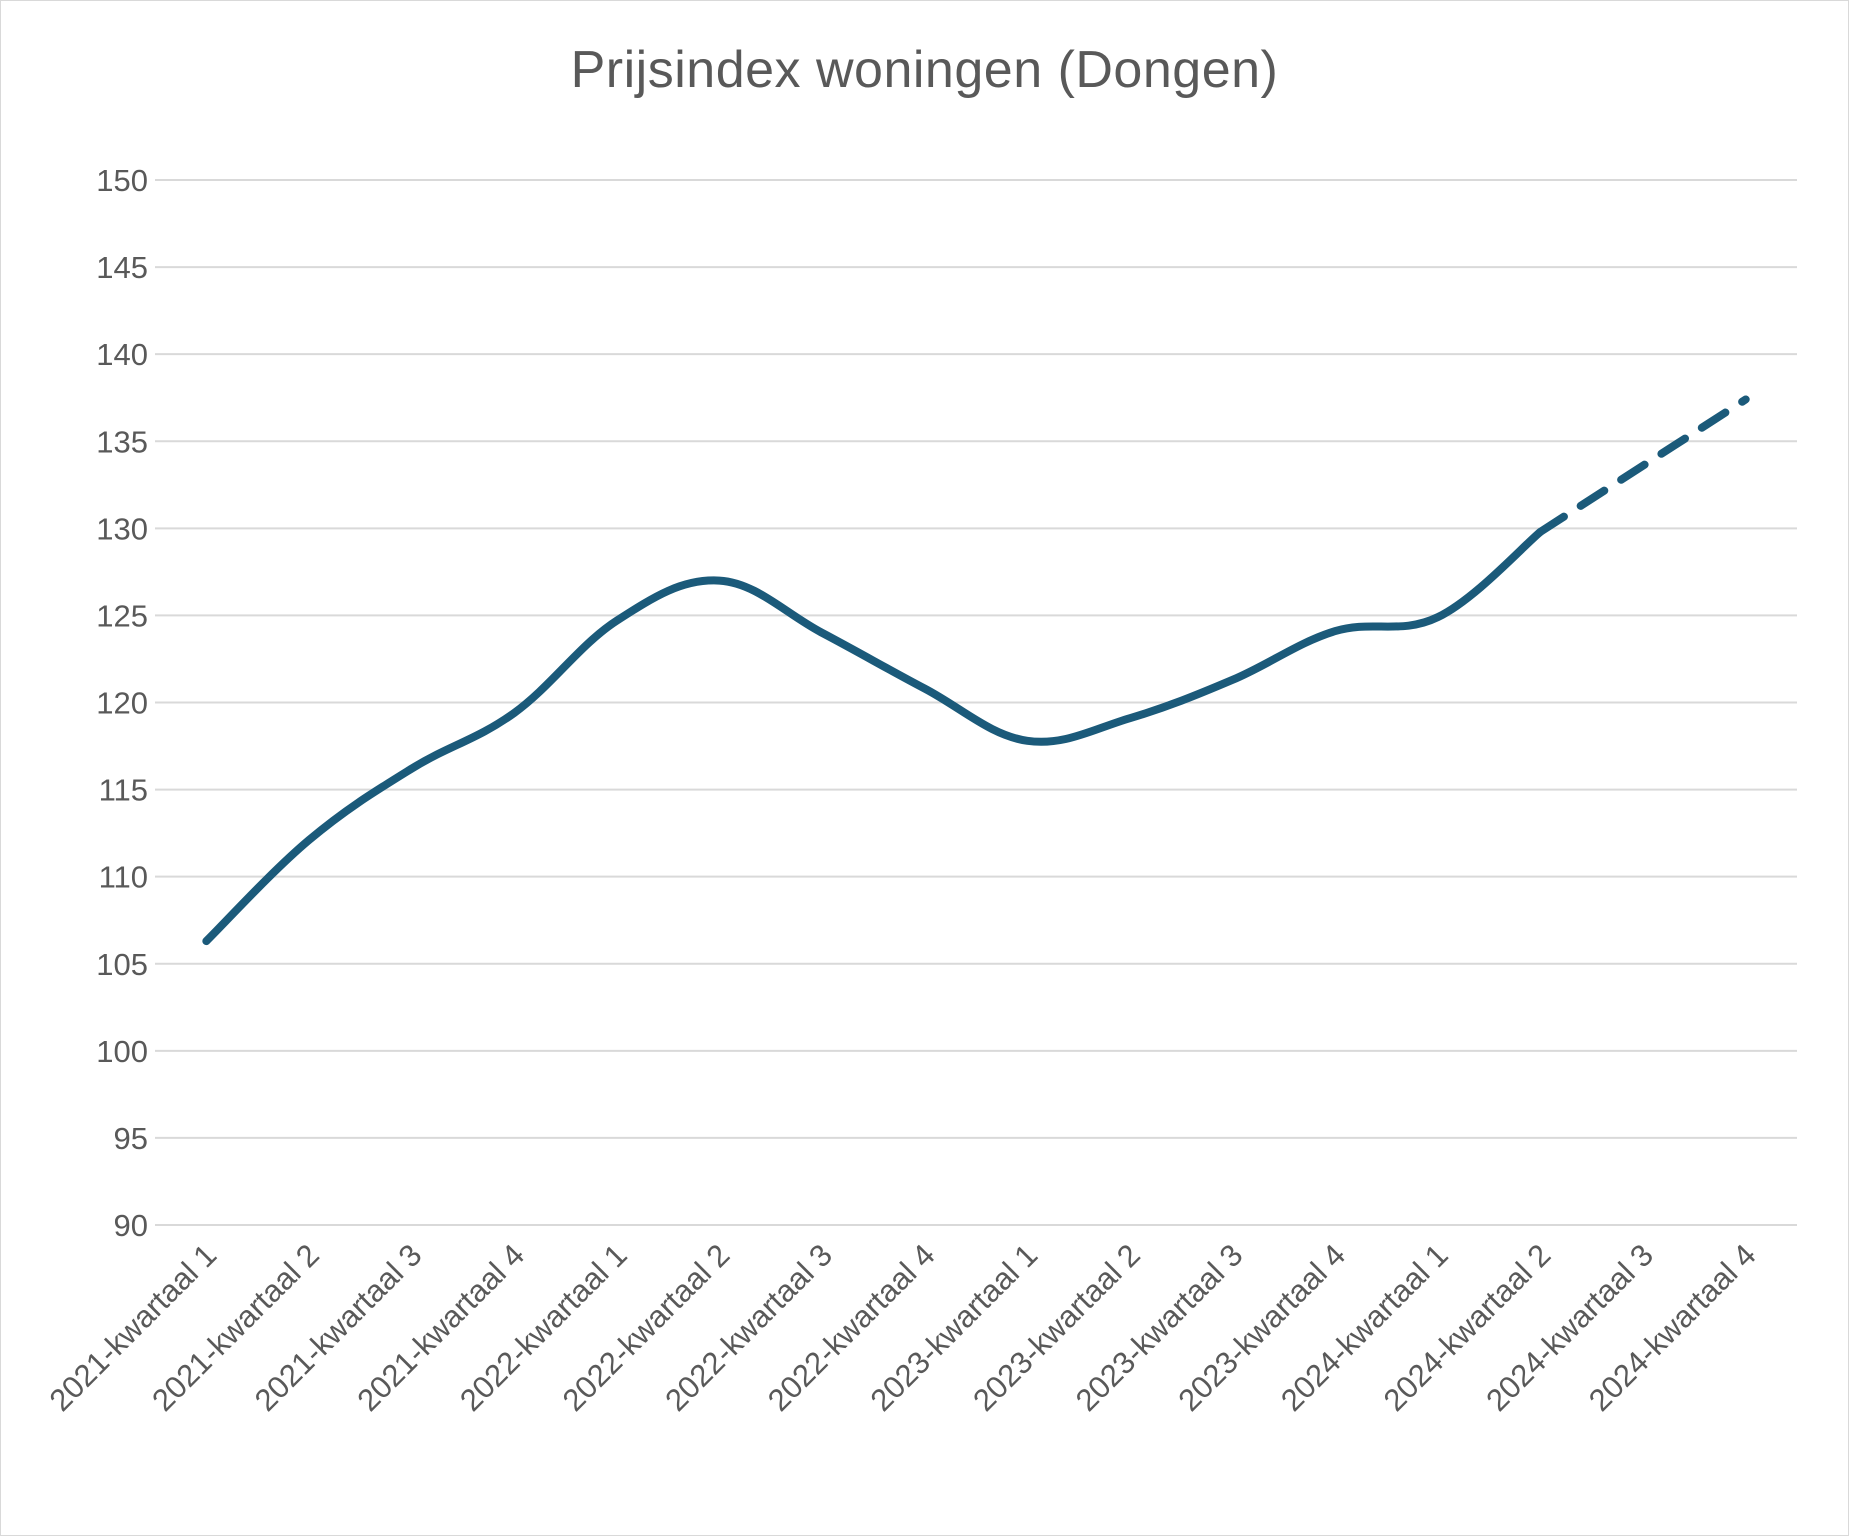  Describe the element at coordinates (122, 354) in the screenshot. I see `y-tick-label: 140` at that location.